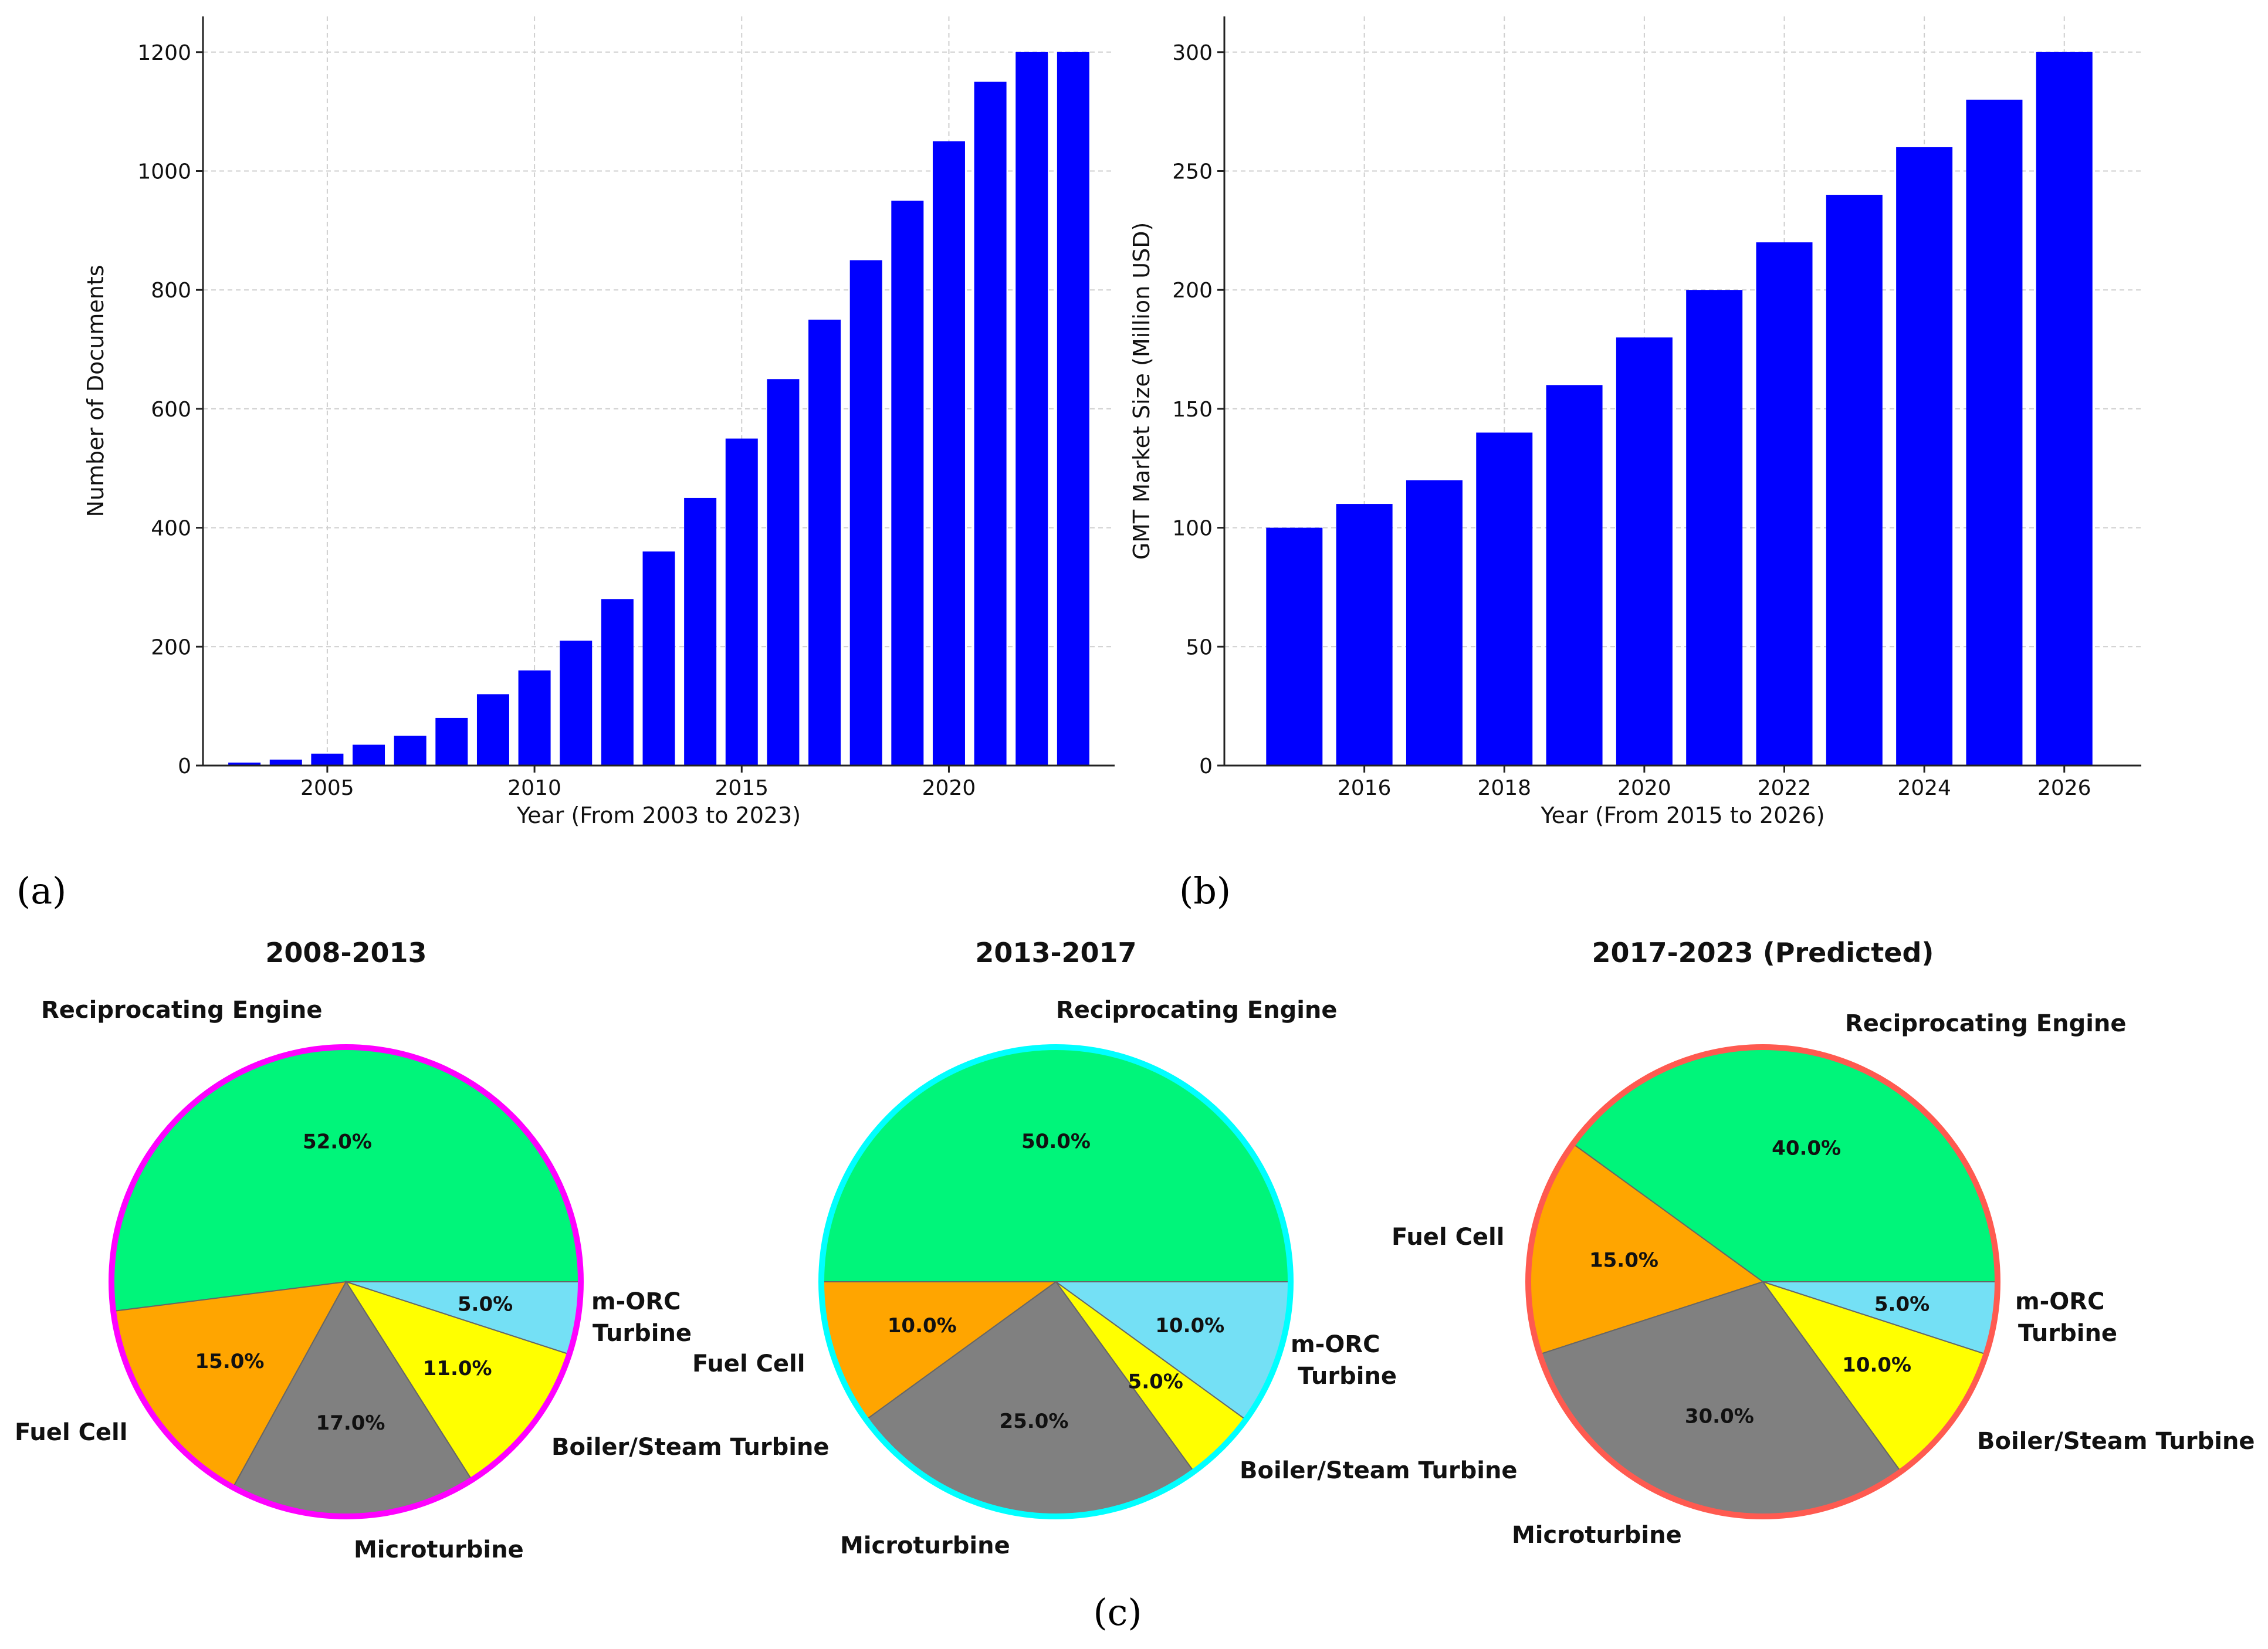  What do you see at coordinates (230, 1361) in the screenshot?
I see `pie-percent-label: 15.0%` at bounding box center [230, 1361].